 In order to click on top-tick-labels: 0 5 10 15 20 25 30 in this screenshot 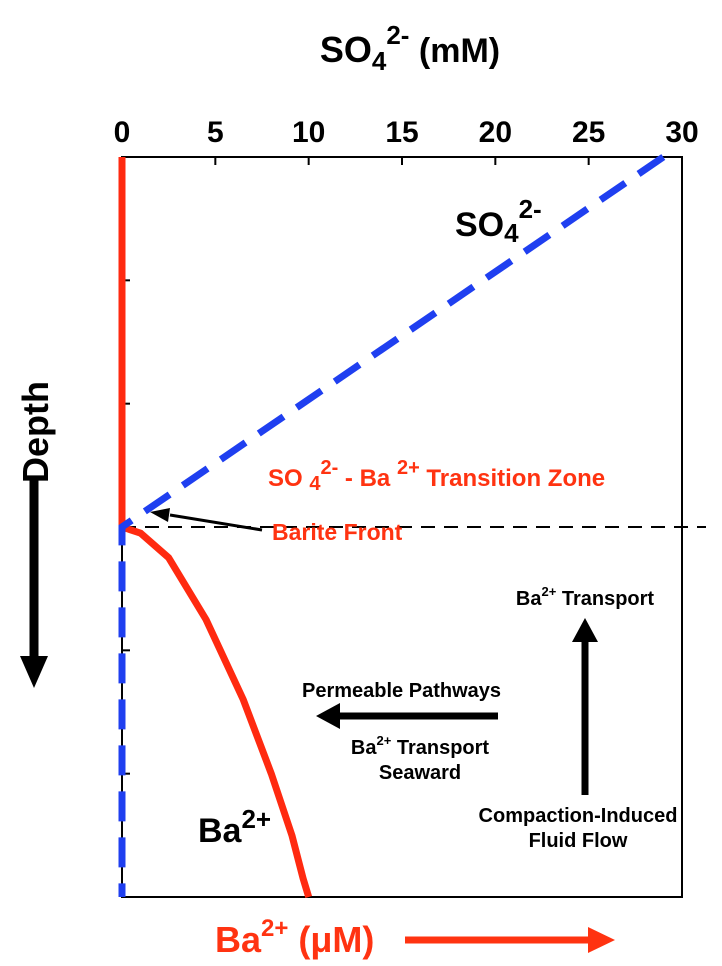, I will do `click(406, 140)`.